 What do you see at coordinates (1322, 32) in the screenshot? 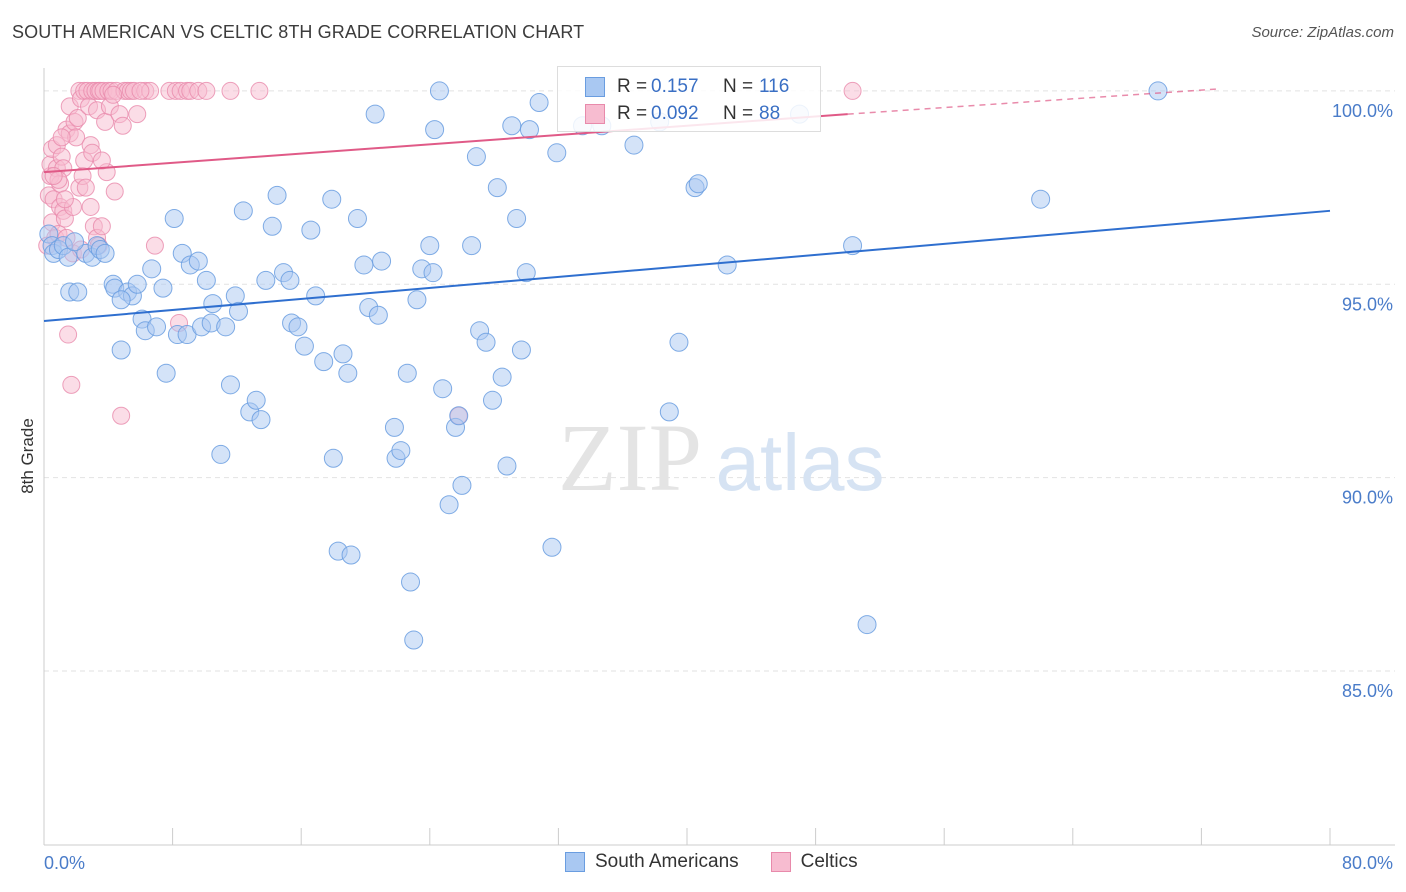
I see `source-label: Source: ZipAtlas.com` at bounding box center [1322, 32].